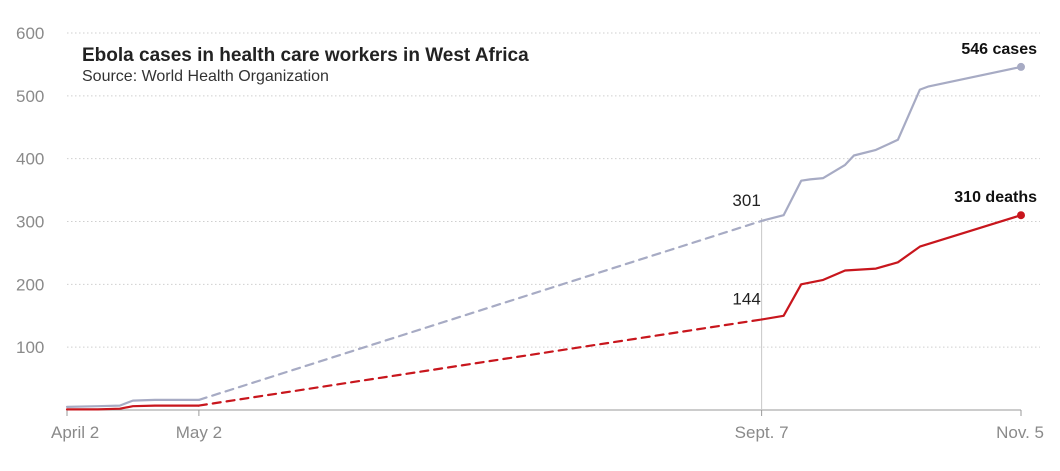 The image size is (1060, 471). Describe the element at coordinates (75, 432) in the screenshot. I see `x-tick-label: April 2` at that location.